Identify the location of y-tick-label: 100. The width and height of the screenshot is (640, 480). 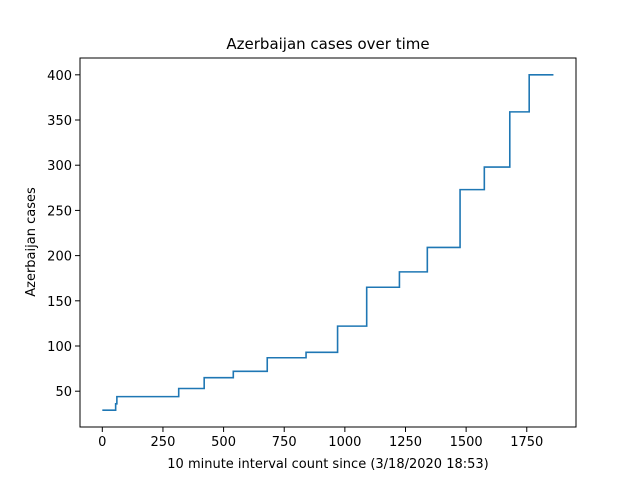
(59, 347).